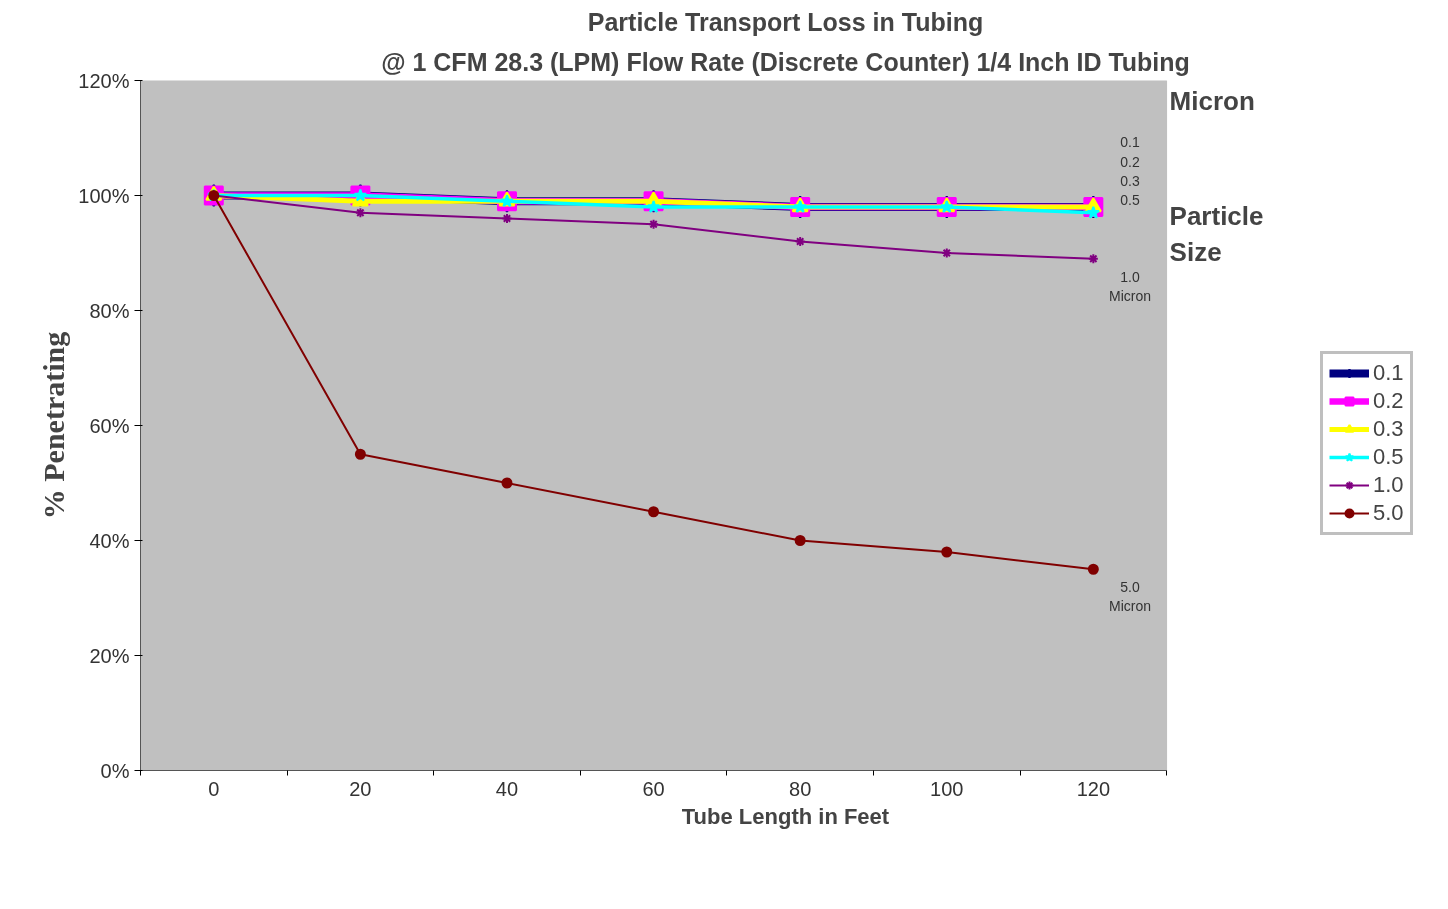  Describe the element at coordinates (507, 788) in the screenshot. I see `x-tick-label: 40` at that location.